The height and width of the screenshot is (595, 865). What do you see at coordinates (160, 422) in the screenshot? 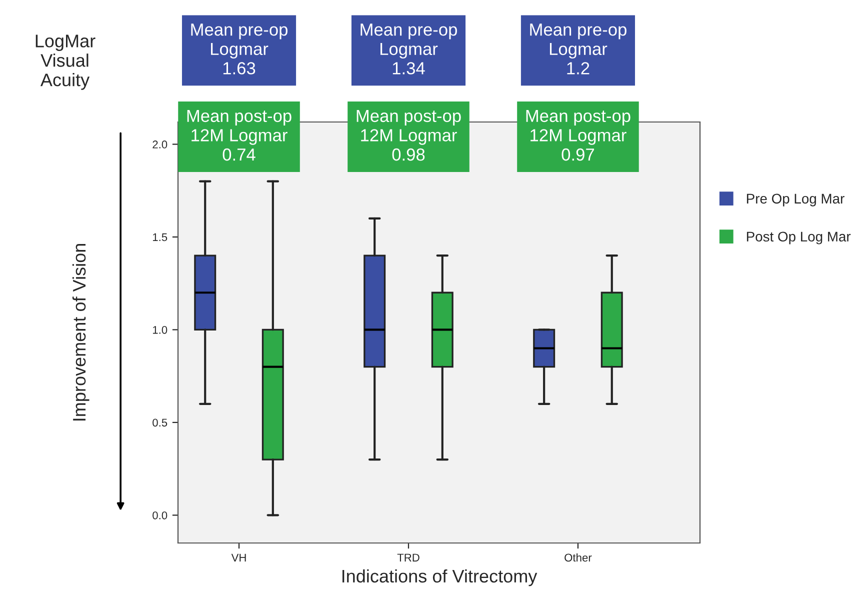
I see `y-tick-label: 0.5` at bounding box center [160, 422].